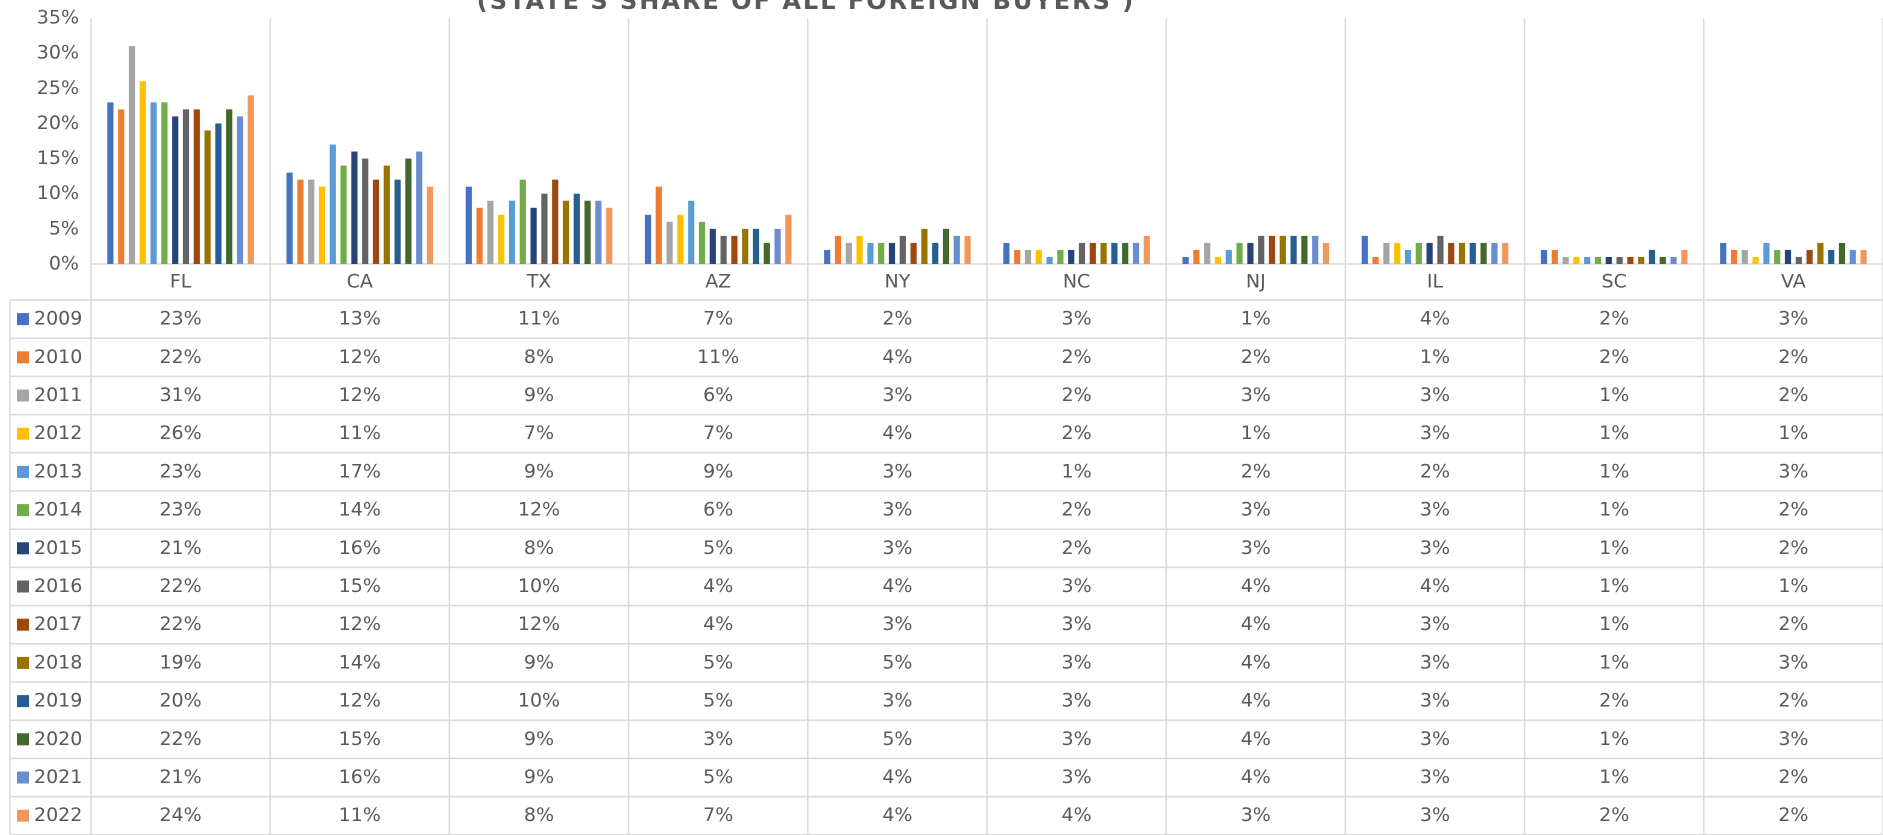 The image size is (1883, 835). What do you see at coordinates (58, 433) in the screenshot?
I see `legend-label: 2012` at bounding box center [58, 433].